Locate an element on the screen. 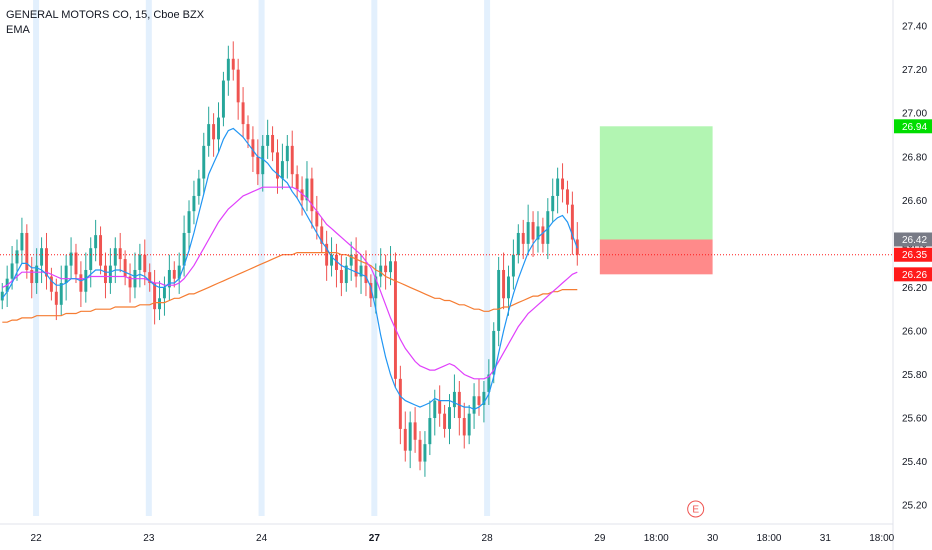 The height and width of the screenshot is (550, 932). indicator-label: EMA is located at coordinates (18, 30).